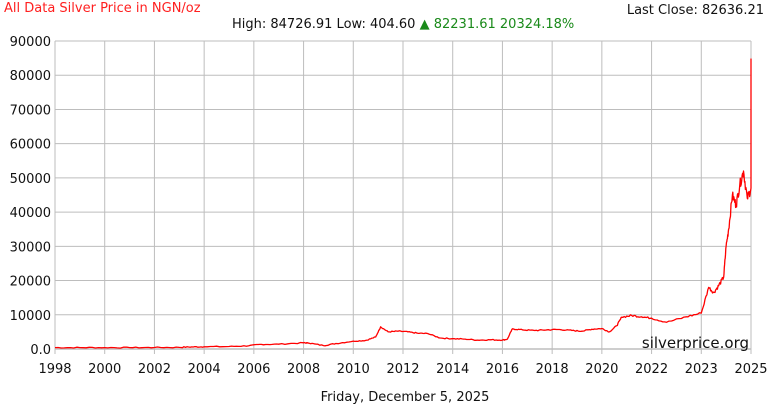  I want to click on x-tick-label: 2022, so click(651, 369).